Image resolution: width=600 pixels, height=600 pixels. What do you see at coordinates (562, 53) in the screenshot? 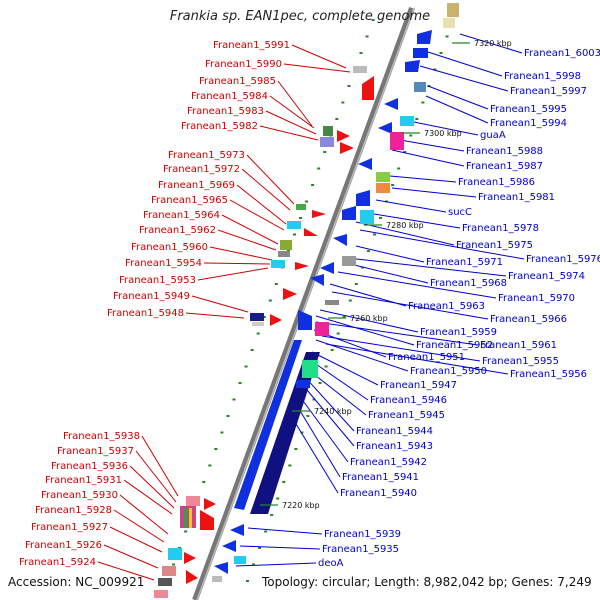
I see `gene-label-right: Franean1_6003` at bounding box center [562, 53].